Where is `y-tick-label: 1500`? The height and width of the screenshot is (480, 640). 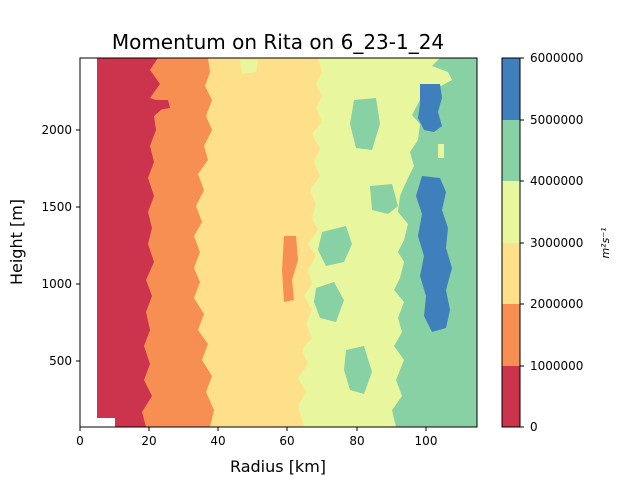 y-tick-label: 1500 is located at coordinates (56, 207).